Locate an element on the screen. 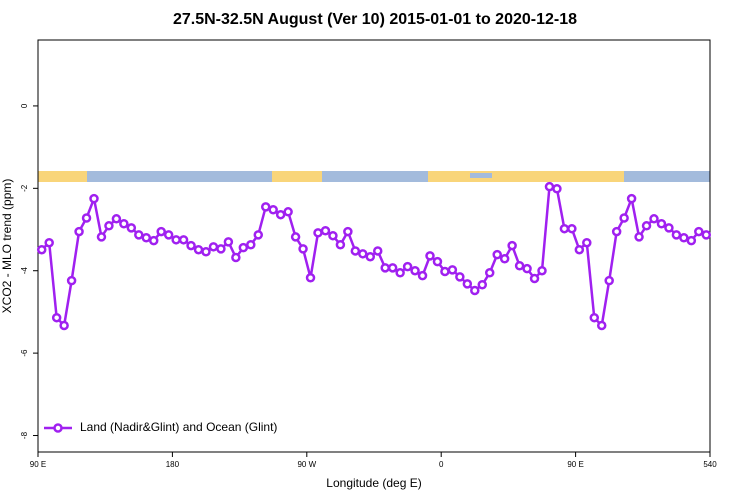 The height and width of the screenshot is (500, 750). y-tick-label: -2 is located at coordinates (24, 188).